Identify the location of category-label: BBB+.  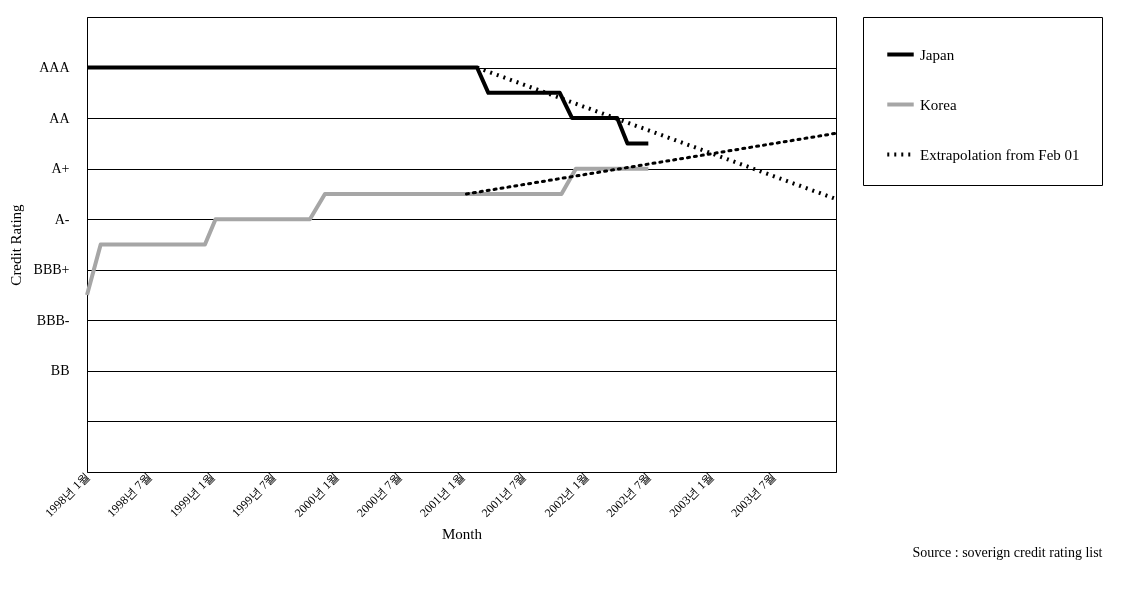
(51, 270).